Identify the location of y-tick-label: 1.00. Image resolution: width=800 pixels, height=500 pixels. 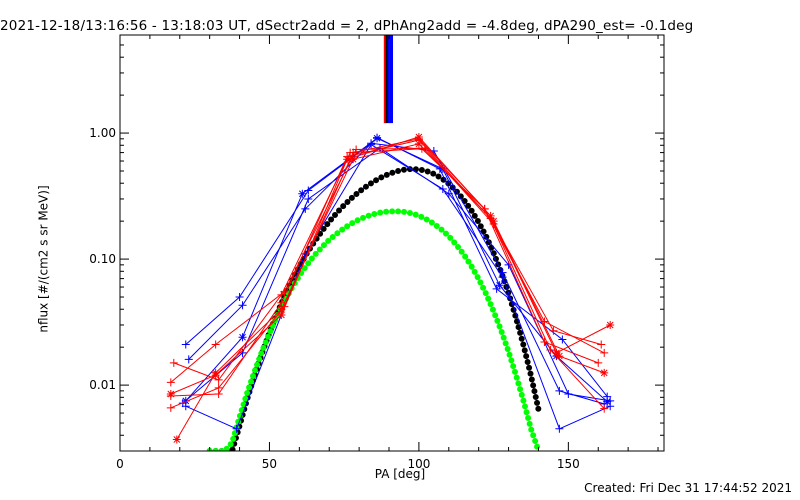
(102, 133).